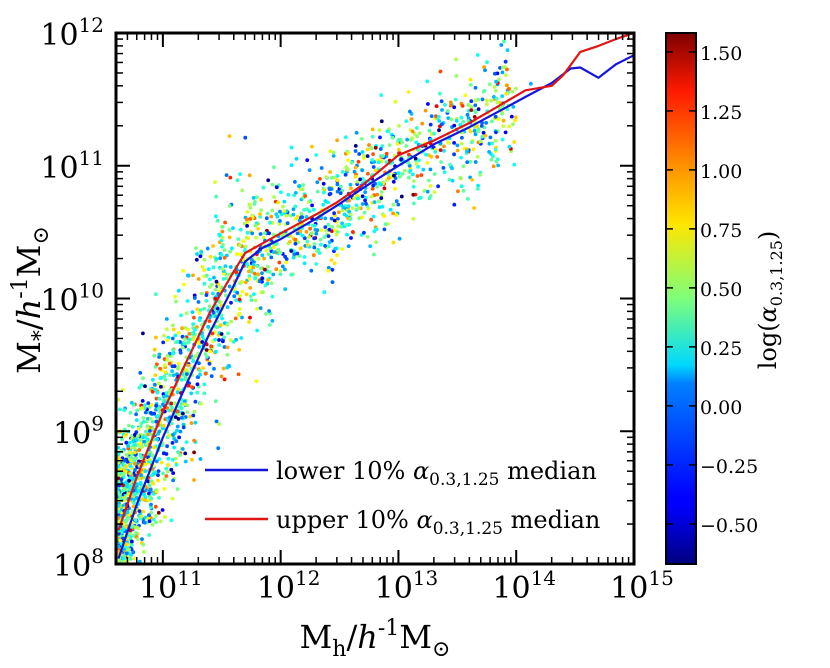 The height and width of the screenshot is (668, 830). Describe the element at coordinates (438, 522) in the screenshot. I see `legend-label: upper 10% α0.3,1.25 median` at that location.